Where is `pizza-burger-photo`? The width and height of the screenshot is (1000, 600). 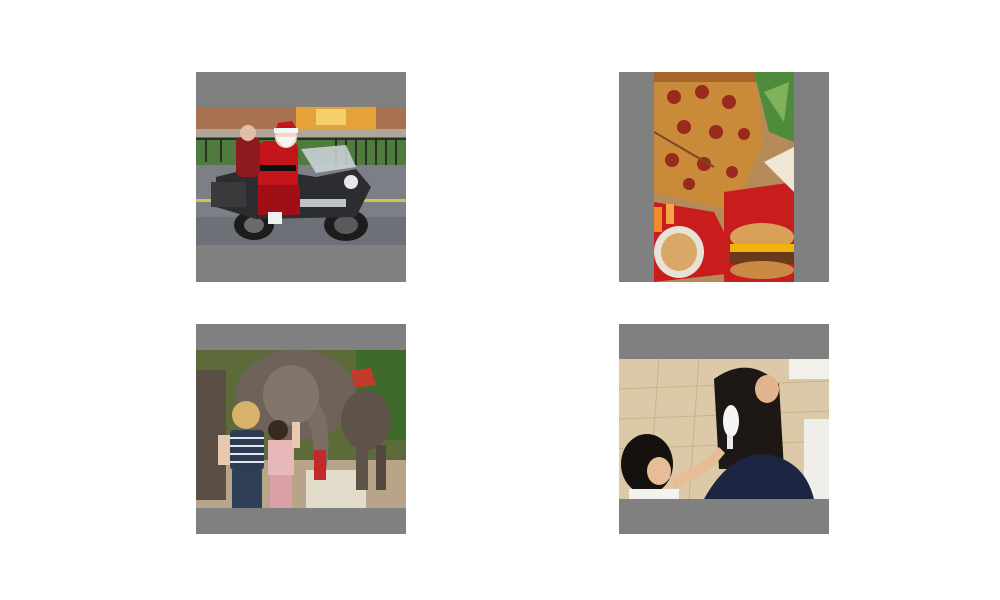 pizza-burger-photo is located at coordinates (724, 177).